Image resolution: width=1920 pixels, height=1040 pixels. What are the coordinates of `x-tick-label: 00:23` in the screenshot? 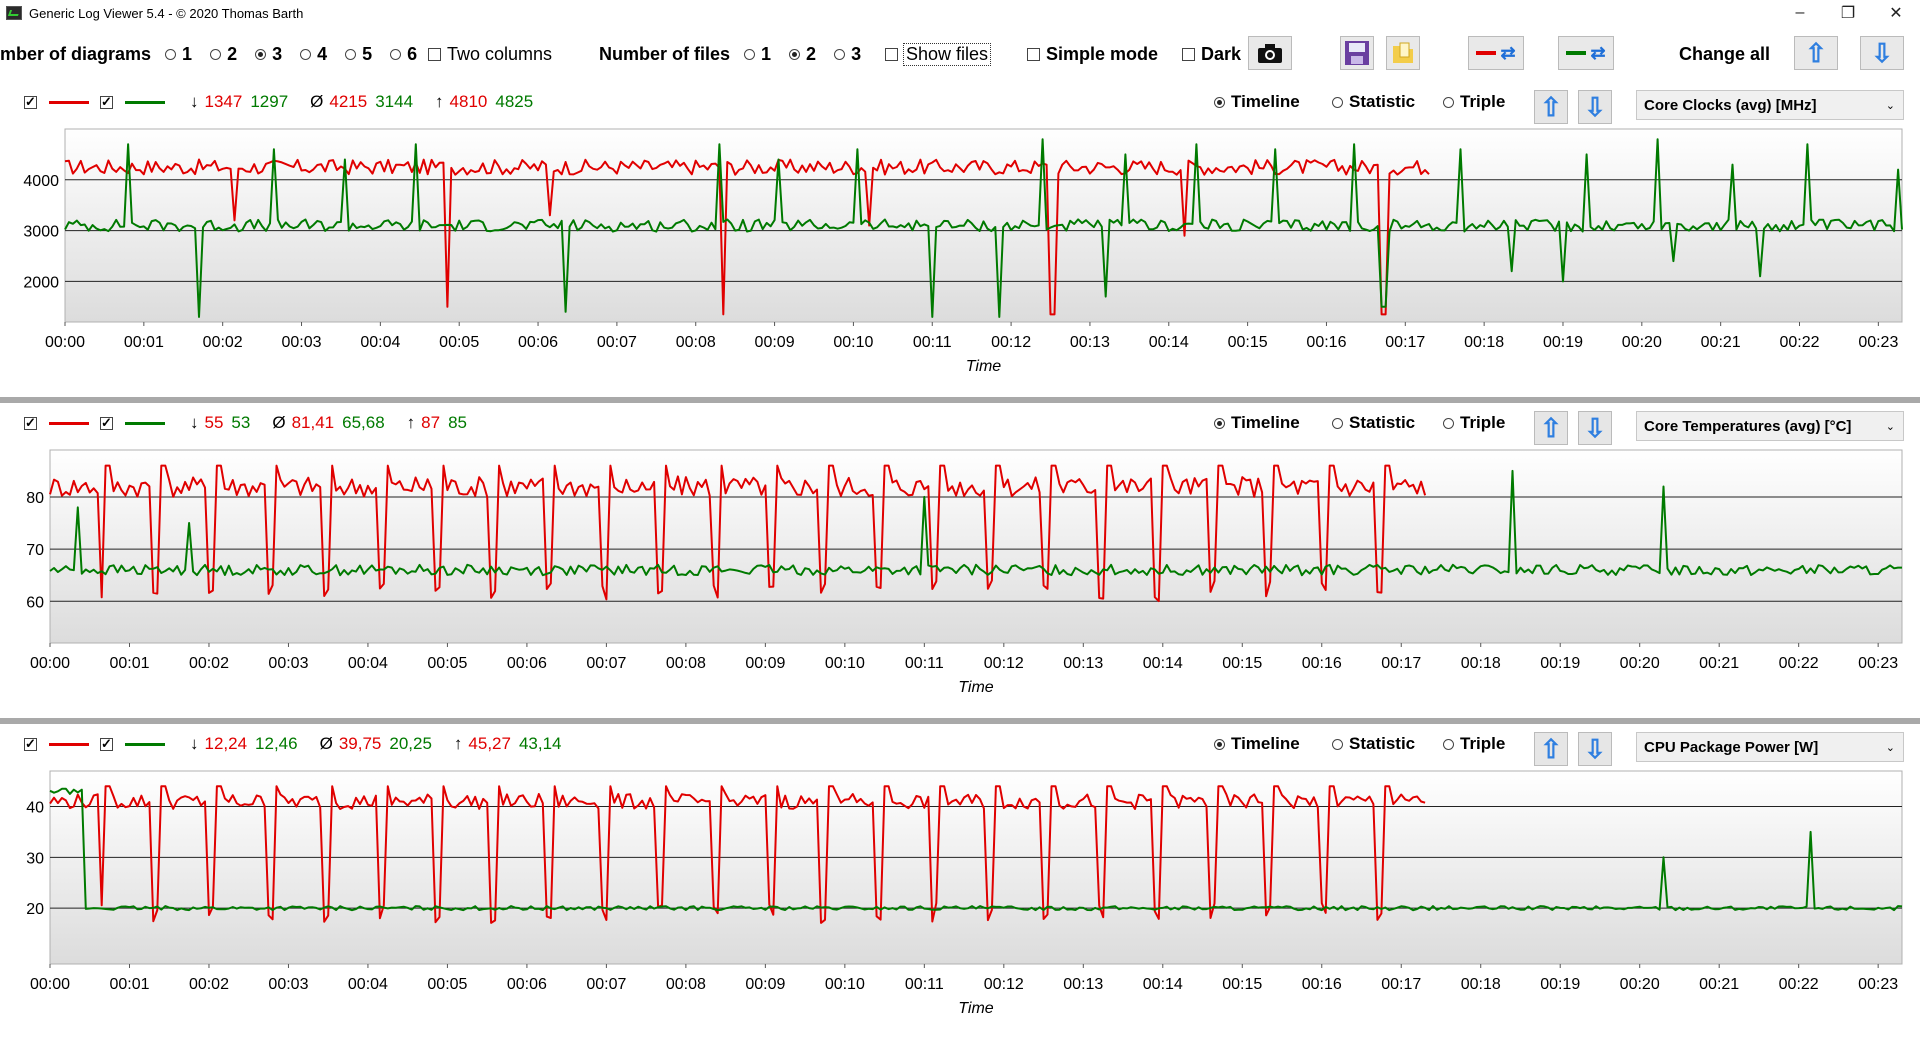 It's located at (1878, 663).